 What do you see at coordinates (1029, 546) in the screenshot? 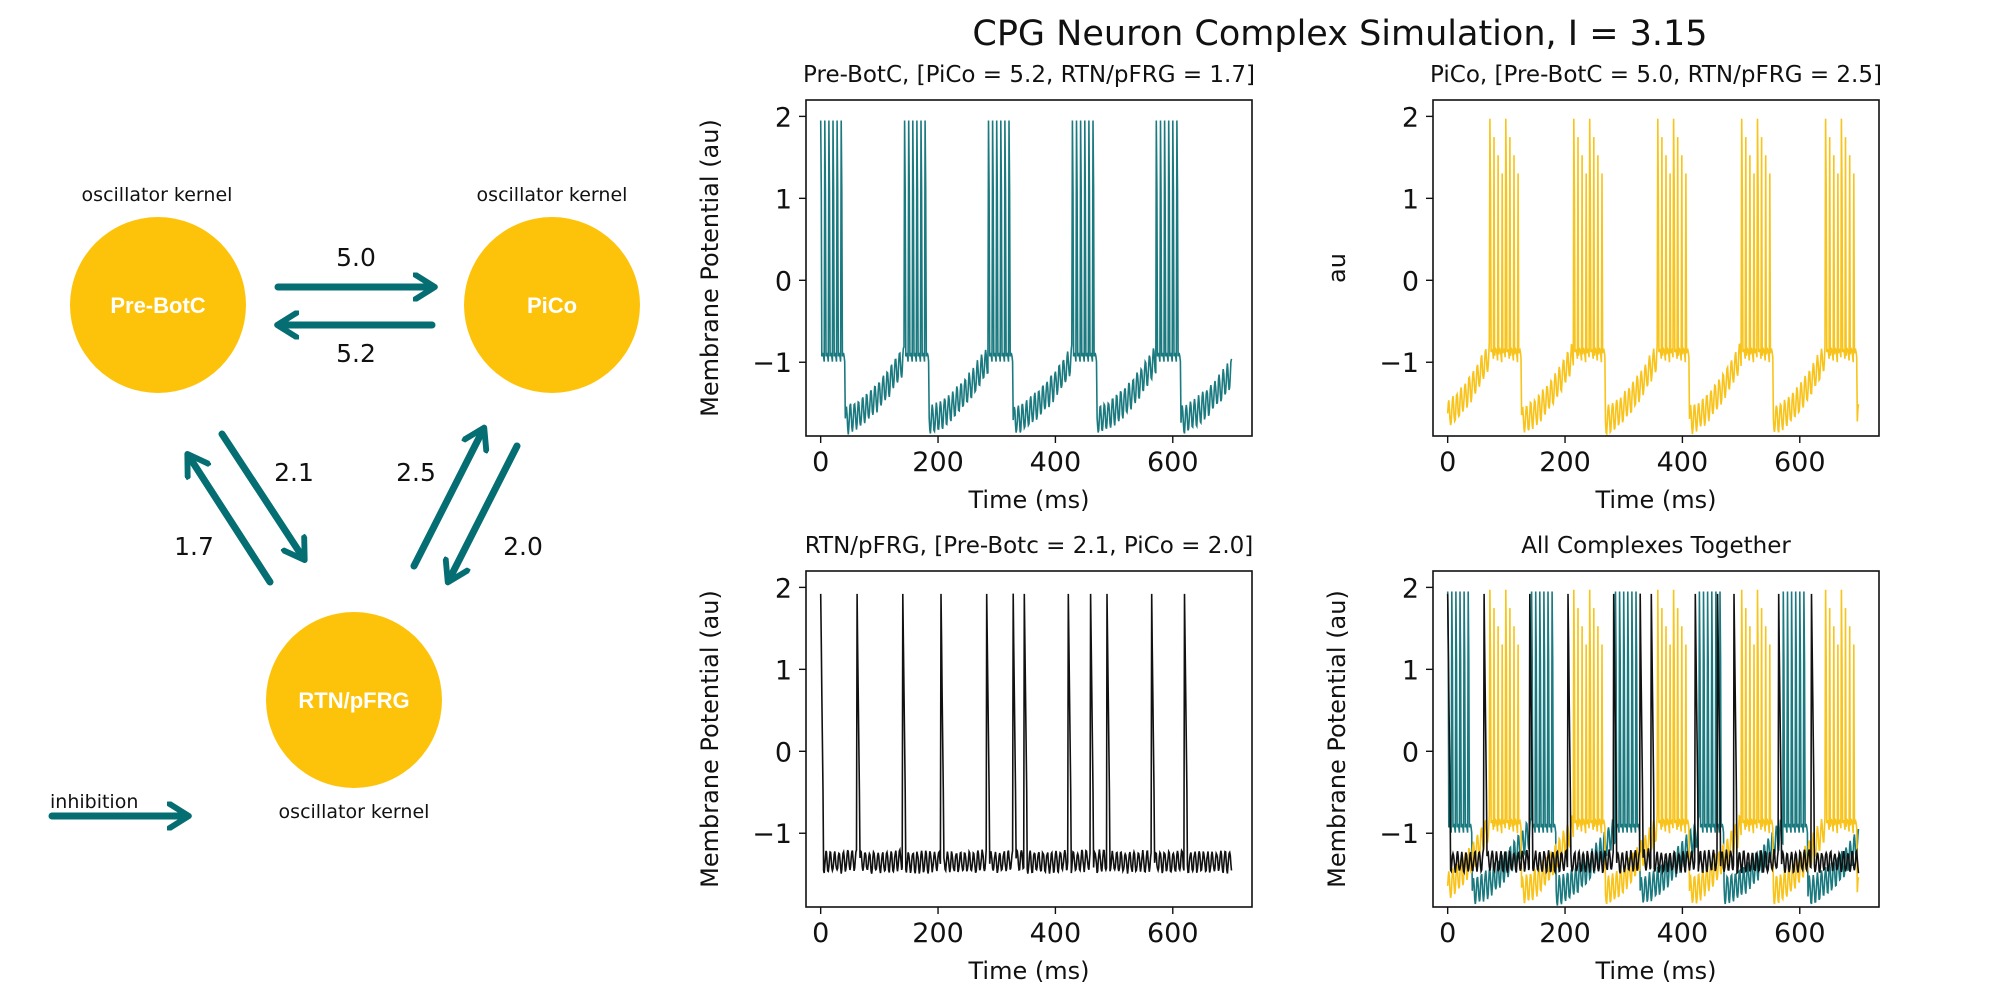
I see `chart-title: RTN/pFRG, [Pre-Botc = 2.1, PiCo = 2.0]` at bounding box center [1029, 546].